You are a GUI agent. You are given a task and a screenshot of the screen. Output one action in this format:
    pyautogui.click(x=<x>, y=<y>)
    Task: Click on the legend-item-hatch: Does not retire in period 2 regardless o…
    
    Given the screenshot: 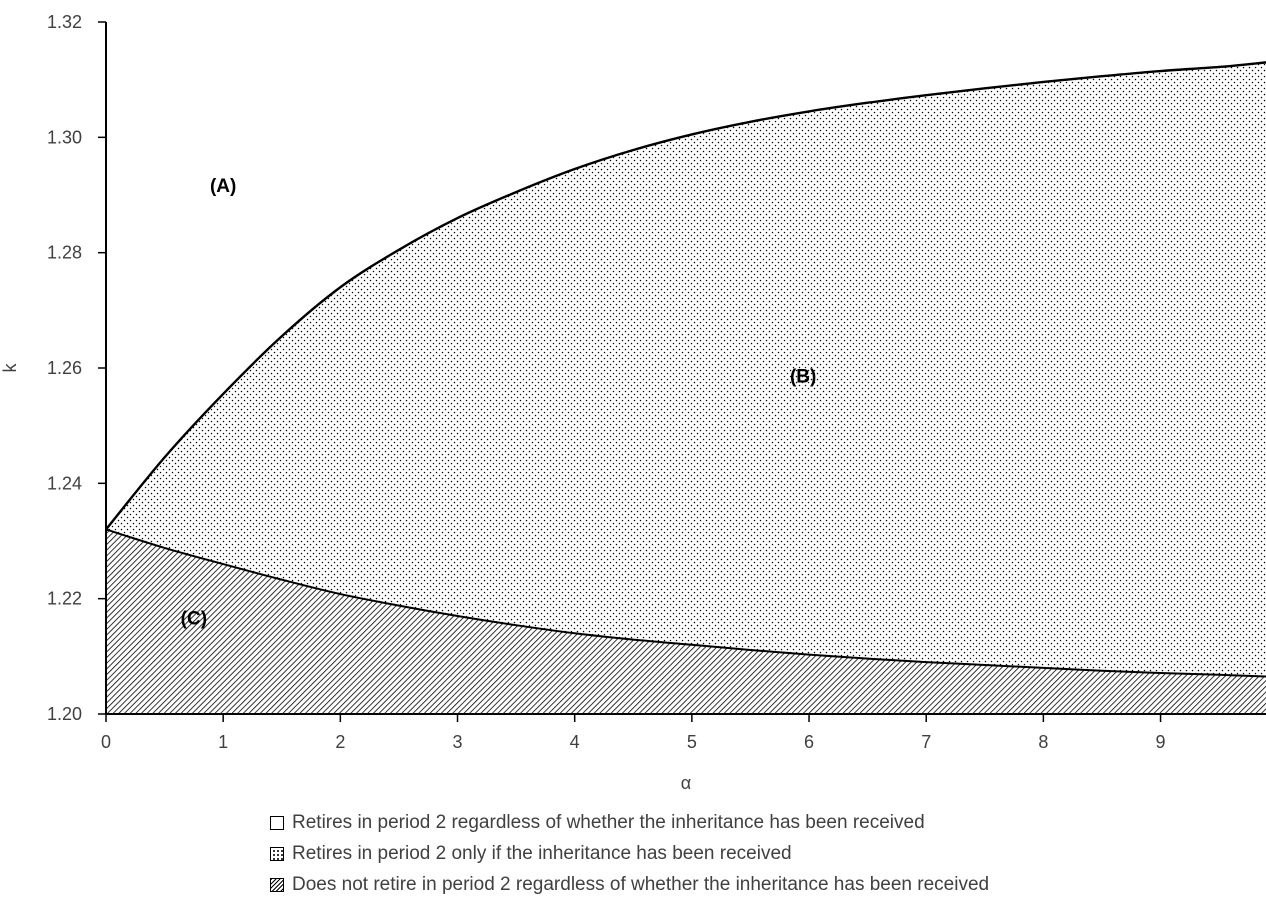 What is the action you would take?
    pyautogui.click(x=760, y=885)
    